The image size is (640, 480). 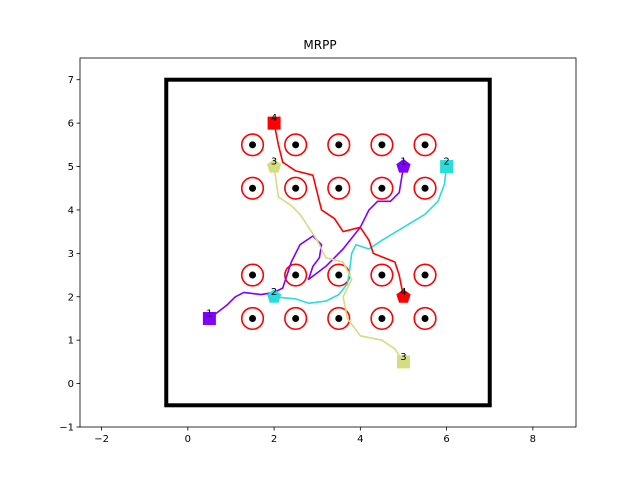 I want to click on y-tick-label: 1, so click(x=71, y=341).